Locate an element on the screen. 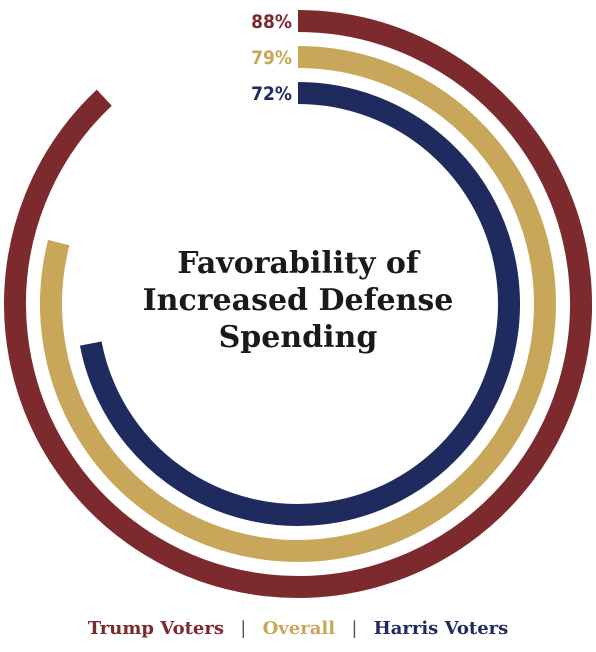  value-label-overall: 79% is located at coordinates (271, 58).